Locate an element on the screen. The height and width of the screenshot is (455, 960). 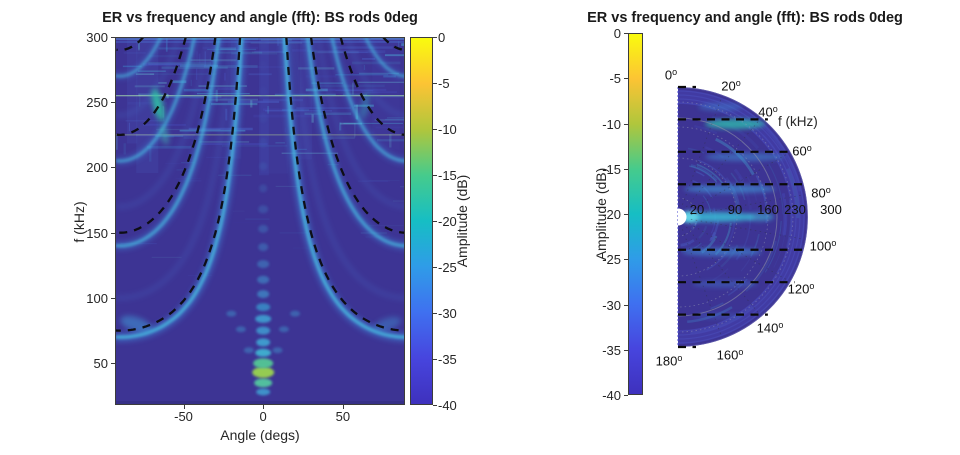
left-y-tick-label: 250 is located at coordinates (97, 103).